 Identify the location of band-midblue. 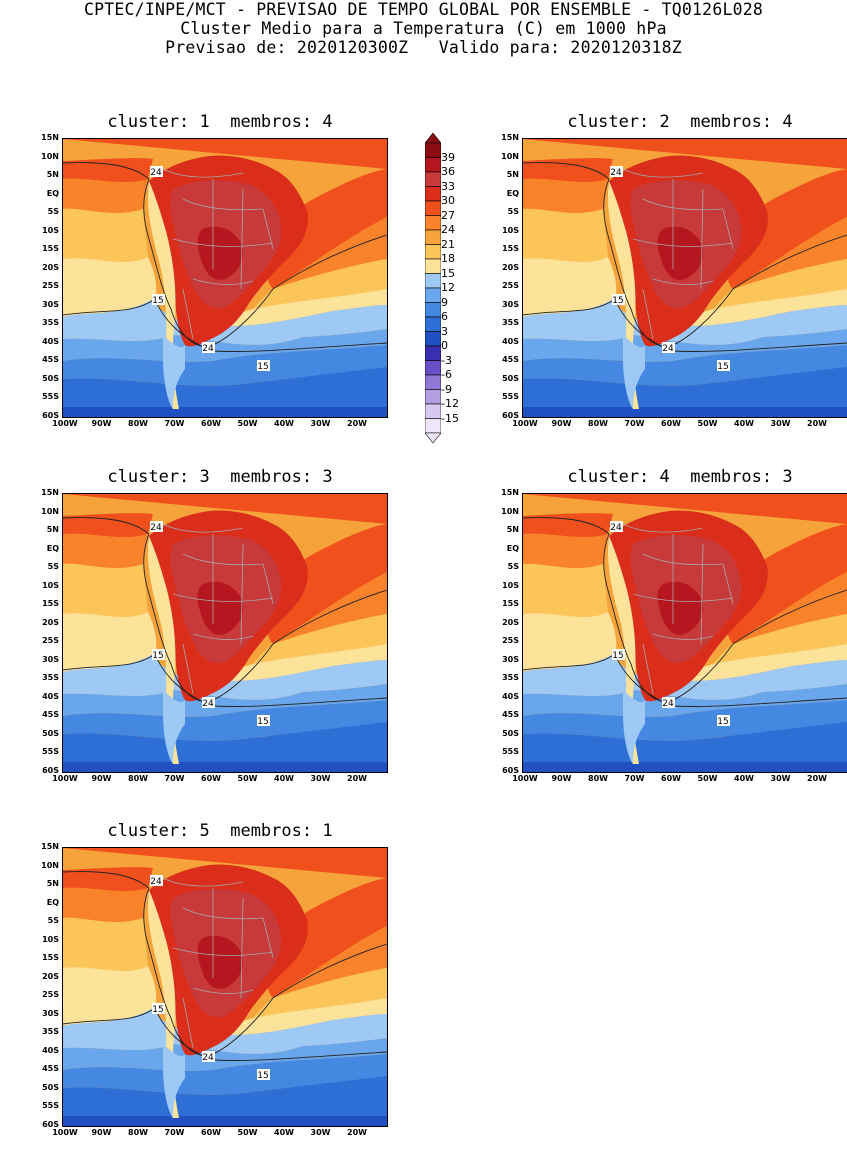
(225, 1074).